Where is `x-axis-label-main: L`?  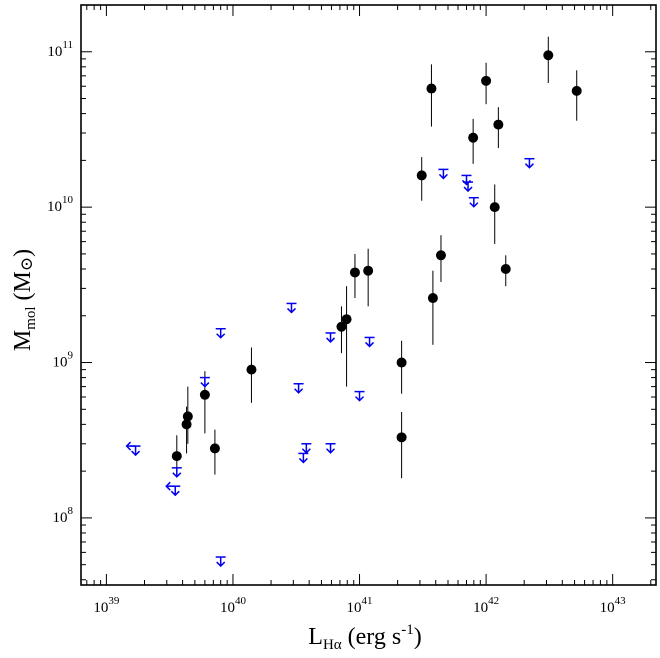 x-axis-label-main: L is located at coordinates (315, 637).